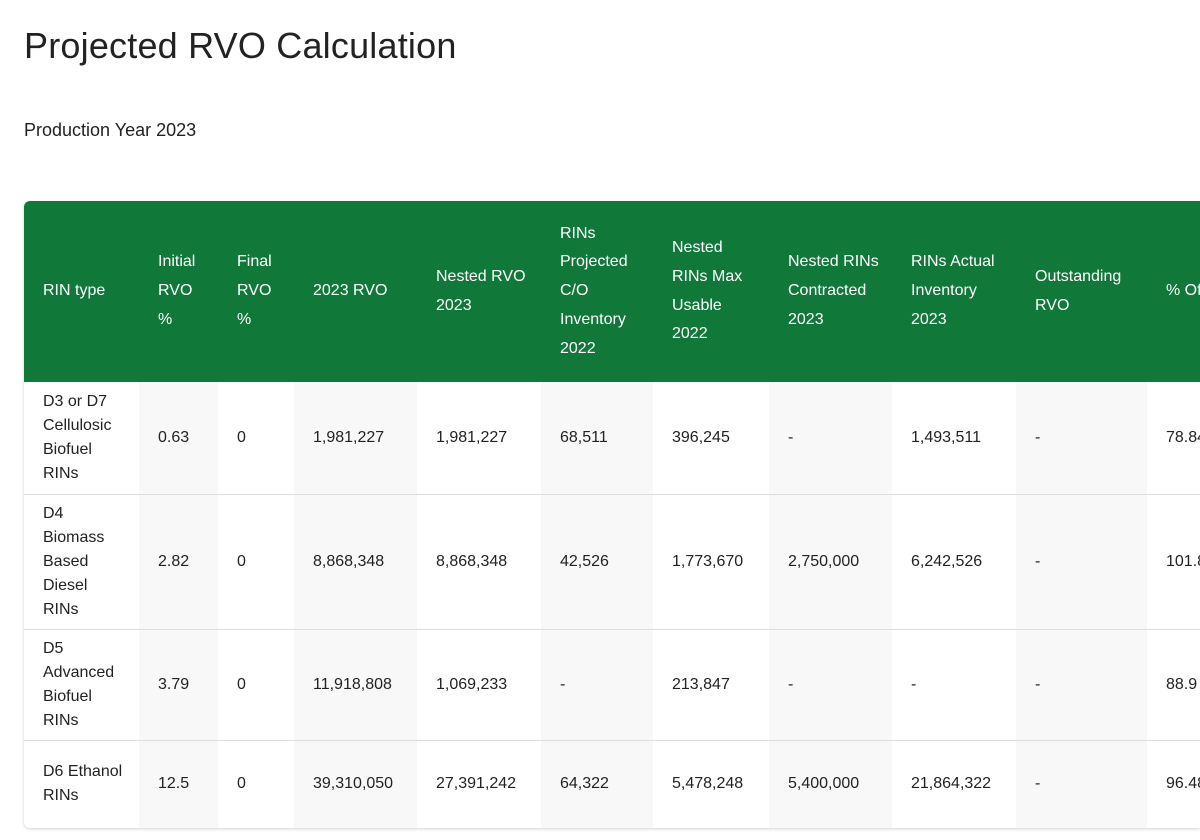  Describe the element at coordinates (81, 291) in the screenshot. I see `column-header-rin-type: RIN type` at that location.